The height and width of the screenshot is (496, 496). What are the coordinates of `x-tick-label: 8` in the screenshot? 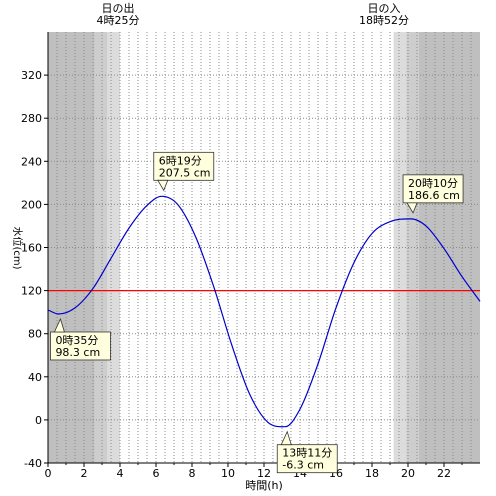 It's located at (192, 473).